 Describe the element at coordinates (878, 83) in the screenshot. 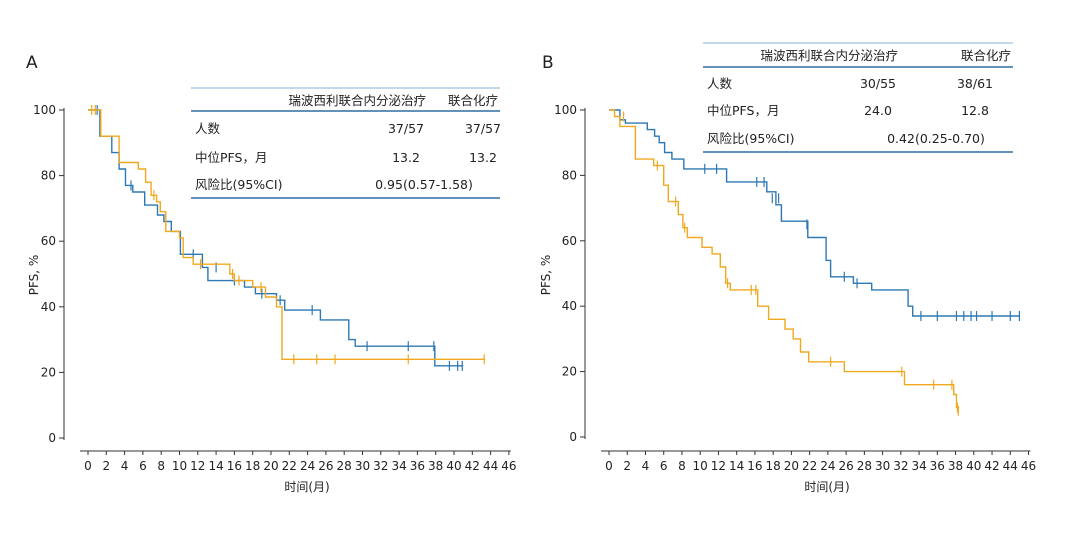

I see `table-cell: 30/55` at that location.